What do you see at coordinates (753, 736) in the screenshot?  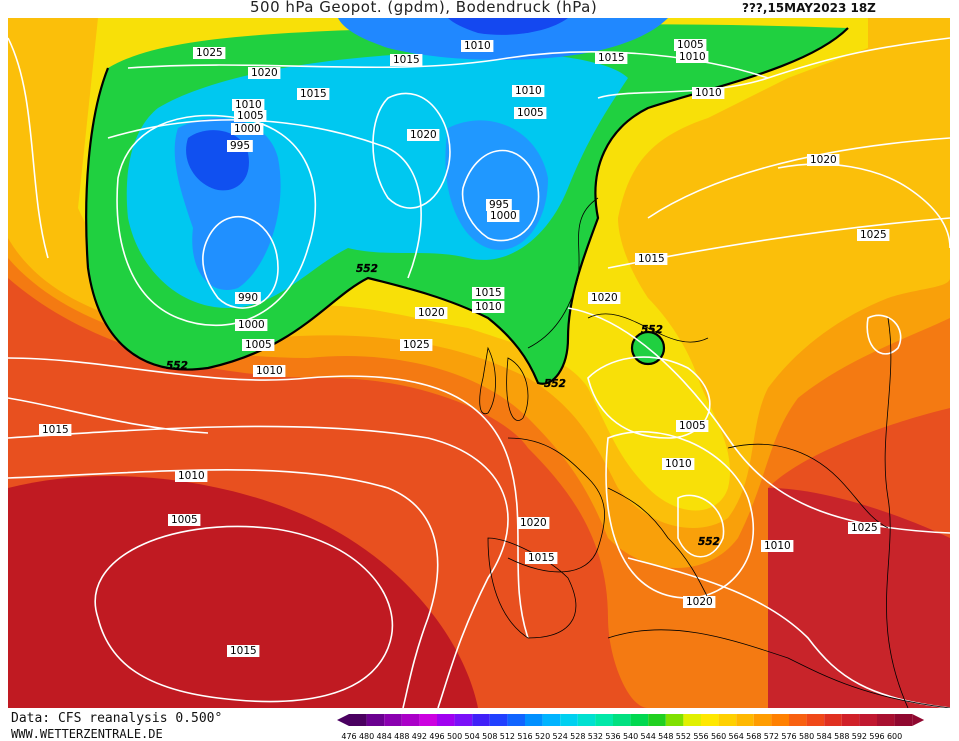 I see `legend-tick-label: 568` at bounding box center [753, 736].